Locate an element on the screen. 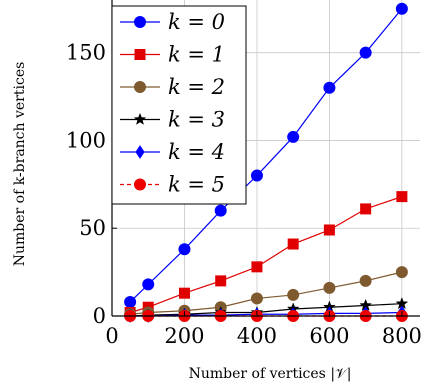  y-tick-label: 0 is located at coordinates (99, 316).